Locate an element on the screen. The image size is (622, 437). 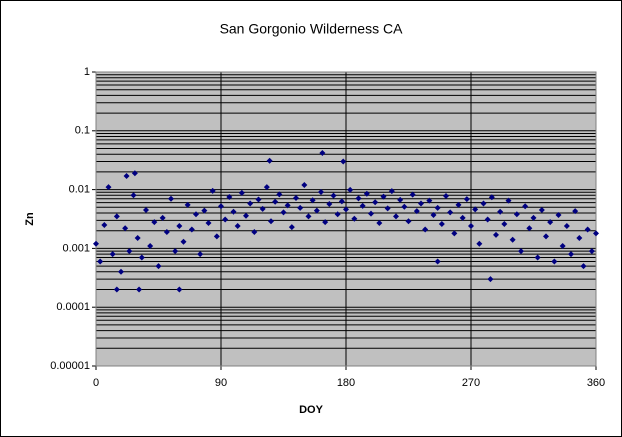
y-tick-label: 0.00001 is located at coordinates (70, 366).